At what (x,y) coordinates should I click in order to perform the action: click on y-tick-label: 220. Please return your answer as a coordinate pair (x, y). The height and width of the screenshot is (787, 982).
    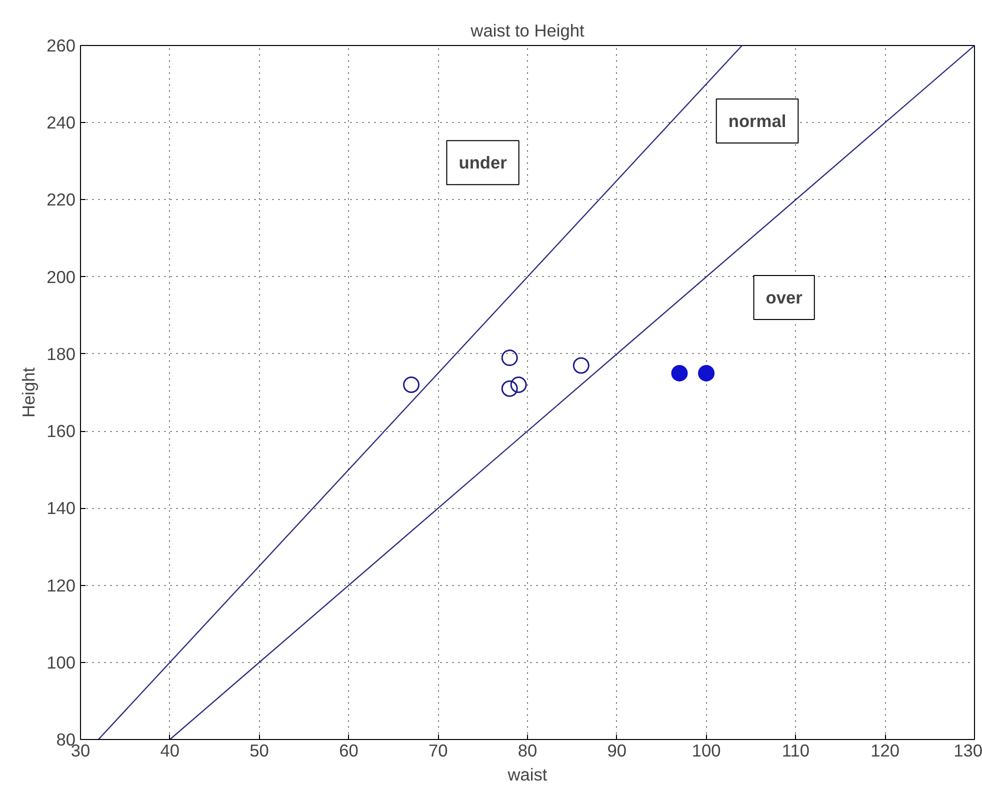
    Looking at the image, I should click on (61, 200).